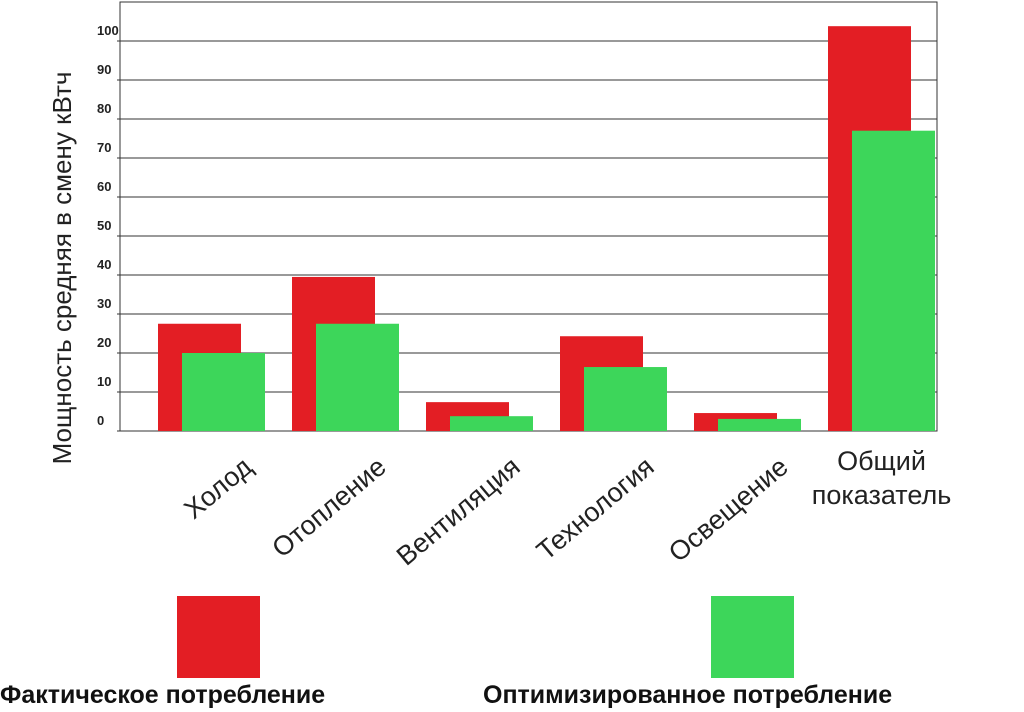 This screenshot has height=712, width=1024. I want to click on y-tick-label: 100, so click(108, 30).